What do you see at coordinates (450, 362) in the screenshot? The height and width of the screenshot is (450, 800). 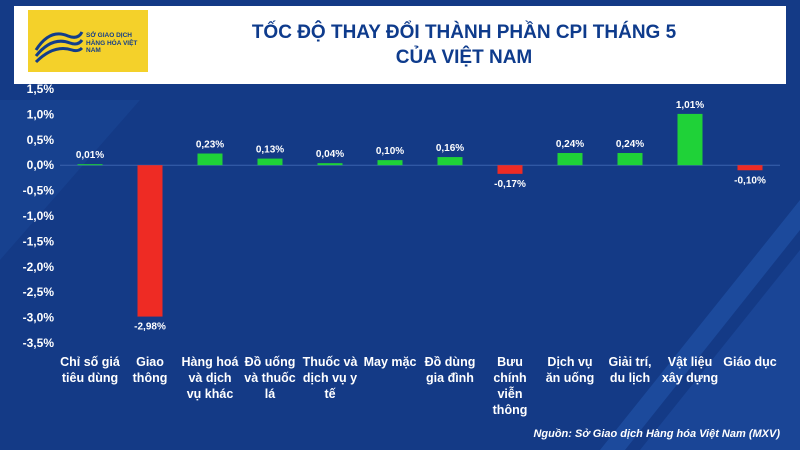 I see `x-category-label: Đồ dùng` at bounding box center [450, 362].